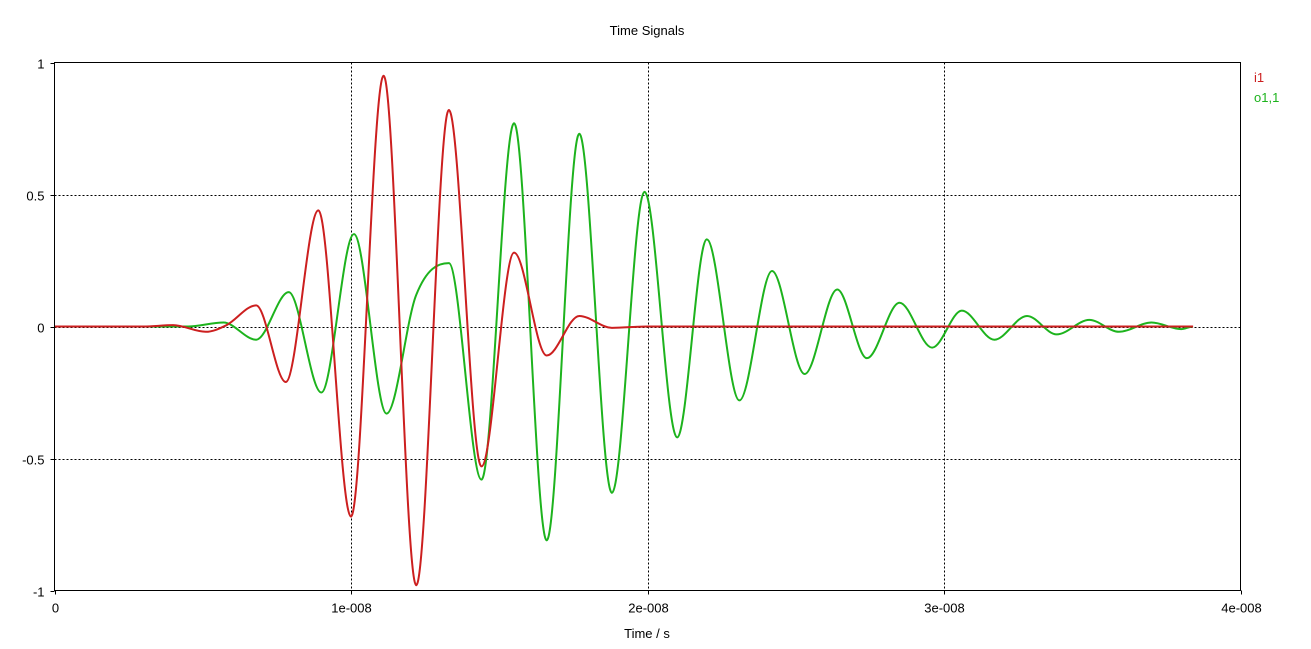 This screenshot has height=649, width=1311. I want to click on y-tick-label: 1, so click(40, 64).